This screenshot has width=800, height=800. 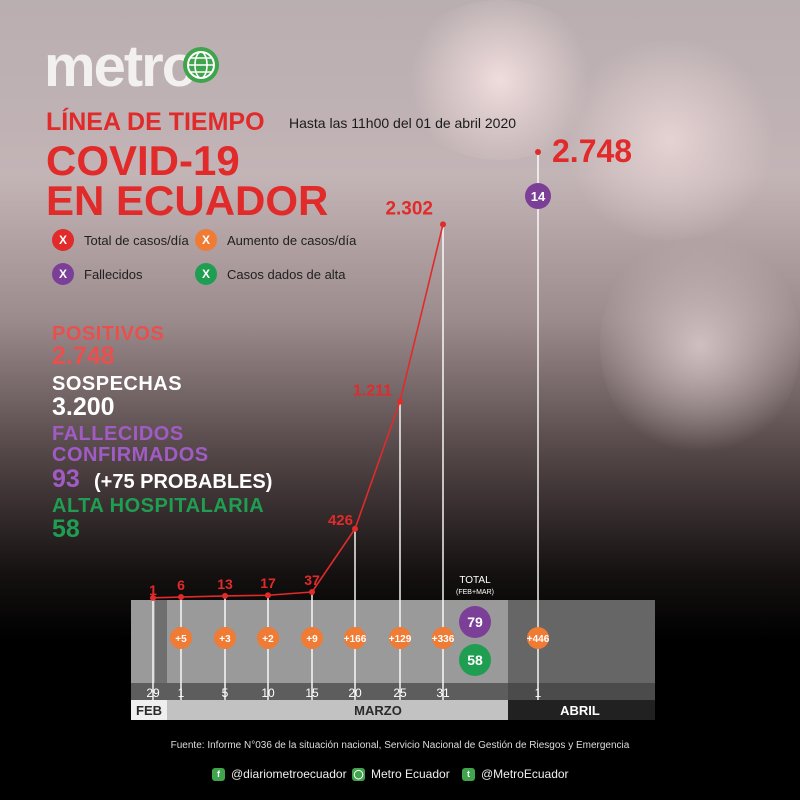 What do you see at coordinates (358, 774) in the screenshot?
I see `instagram-icon: ◯` at bounding box center [358, 774].